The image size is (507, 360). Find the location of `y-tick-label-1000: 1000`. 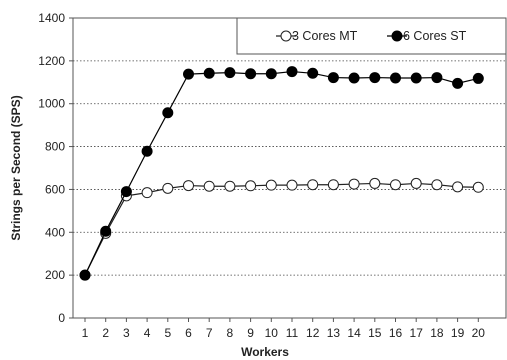

y-tick-label-1000: 1000 is located at coordinates (51, 104).